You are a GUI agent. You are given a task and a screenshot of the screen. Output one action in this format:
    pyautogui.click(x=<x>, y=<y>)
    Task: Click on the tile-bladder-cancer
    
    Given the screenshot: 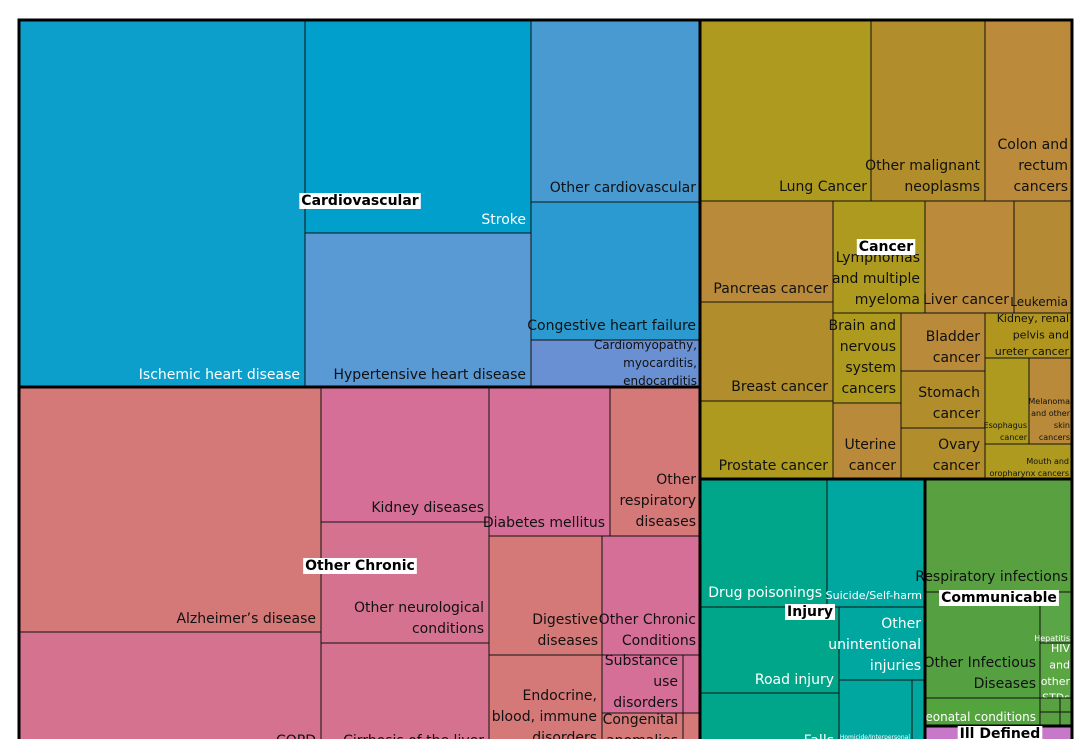 What is the action you would take?
    pyautogui.click(x=943, y=342)
    